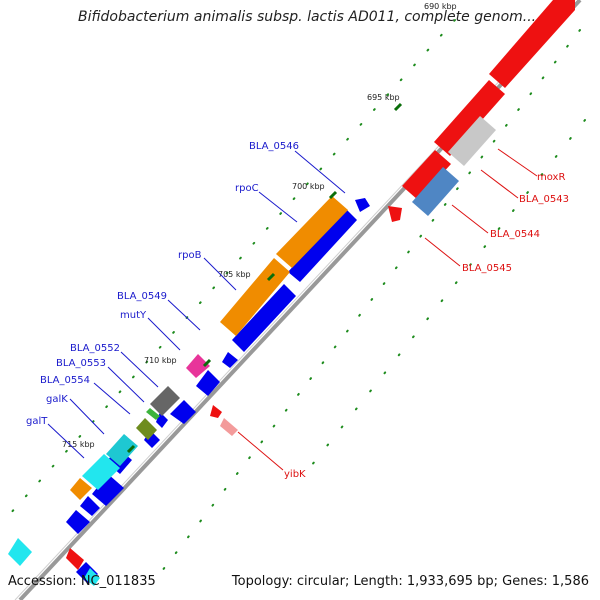  Describe the element at coordinates (37, 421) in the screenshot. I see `gene-label-galT: galT` at that location.